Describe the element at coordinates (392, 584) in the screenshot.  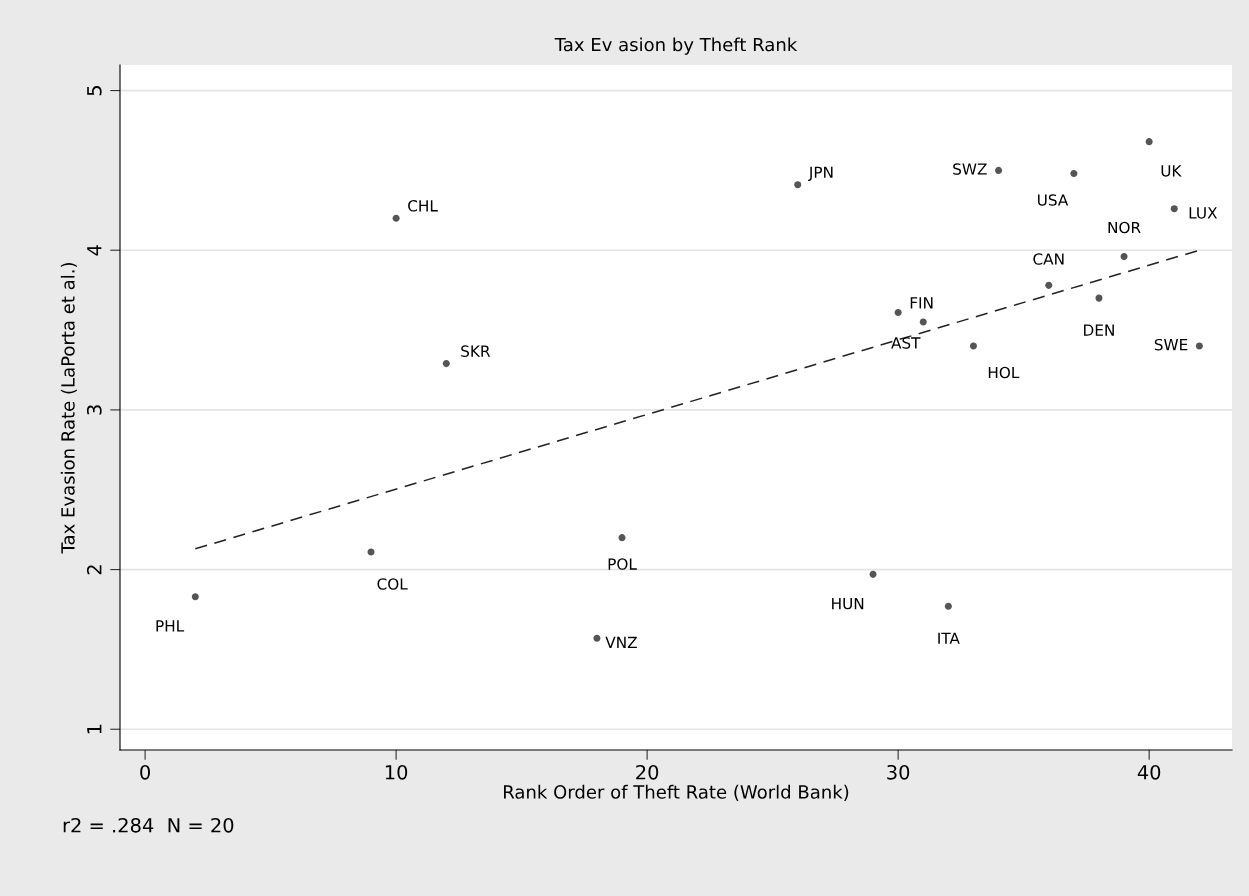
I see `annotation: COL` at that location.